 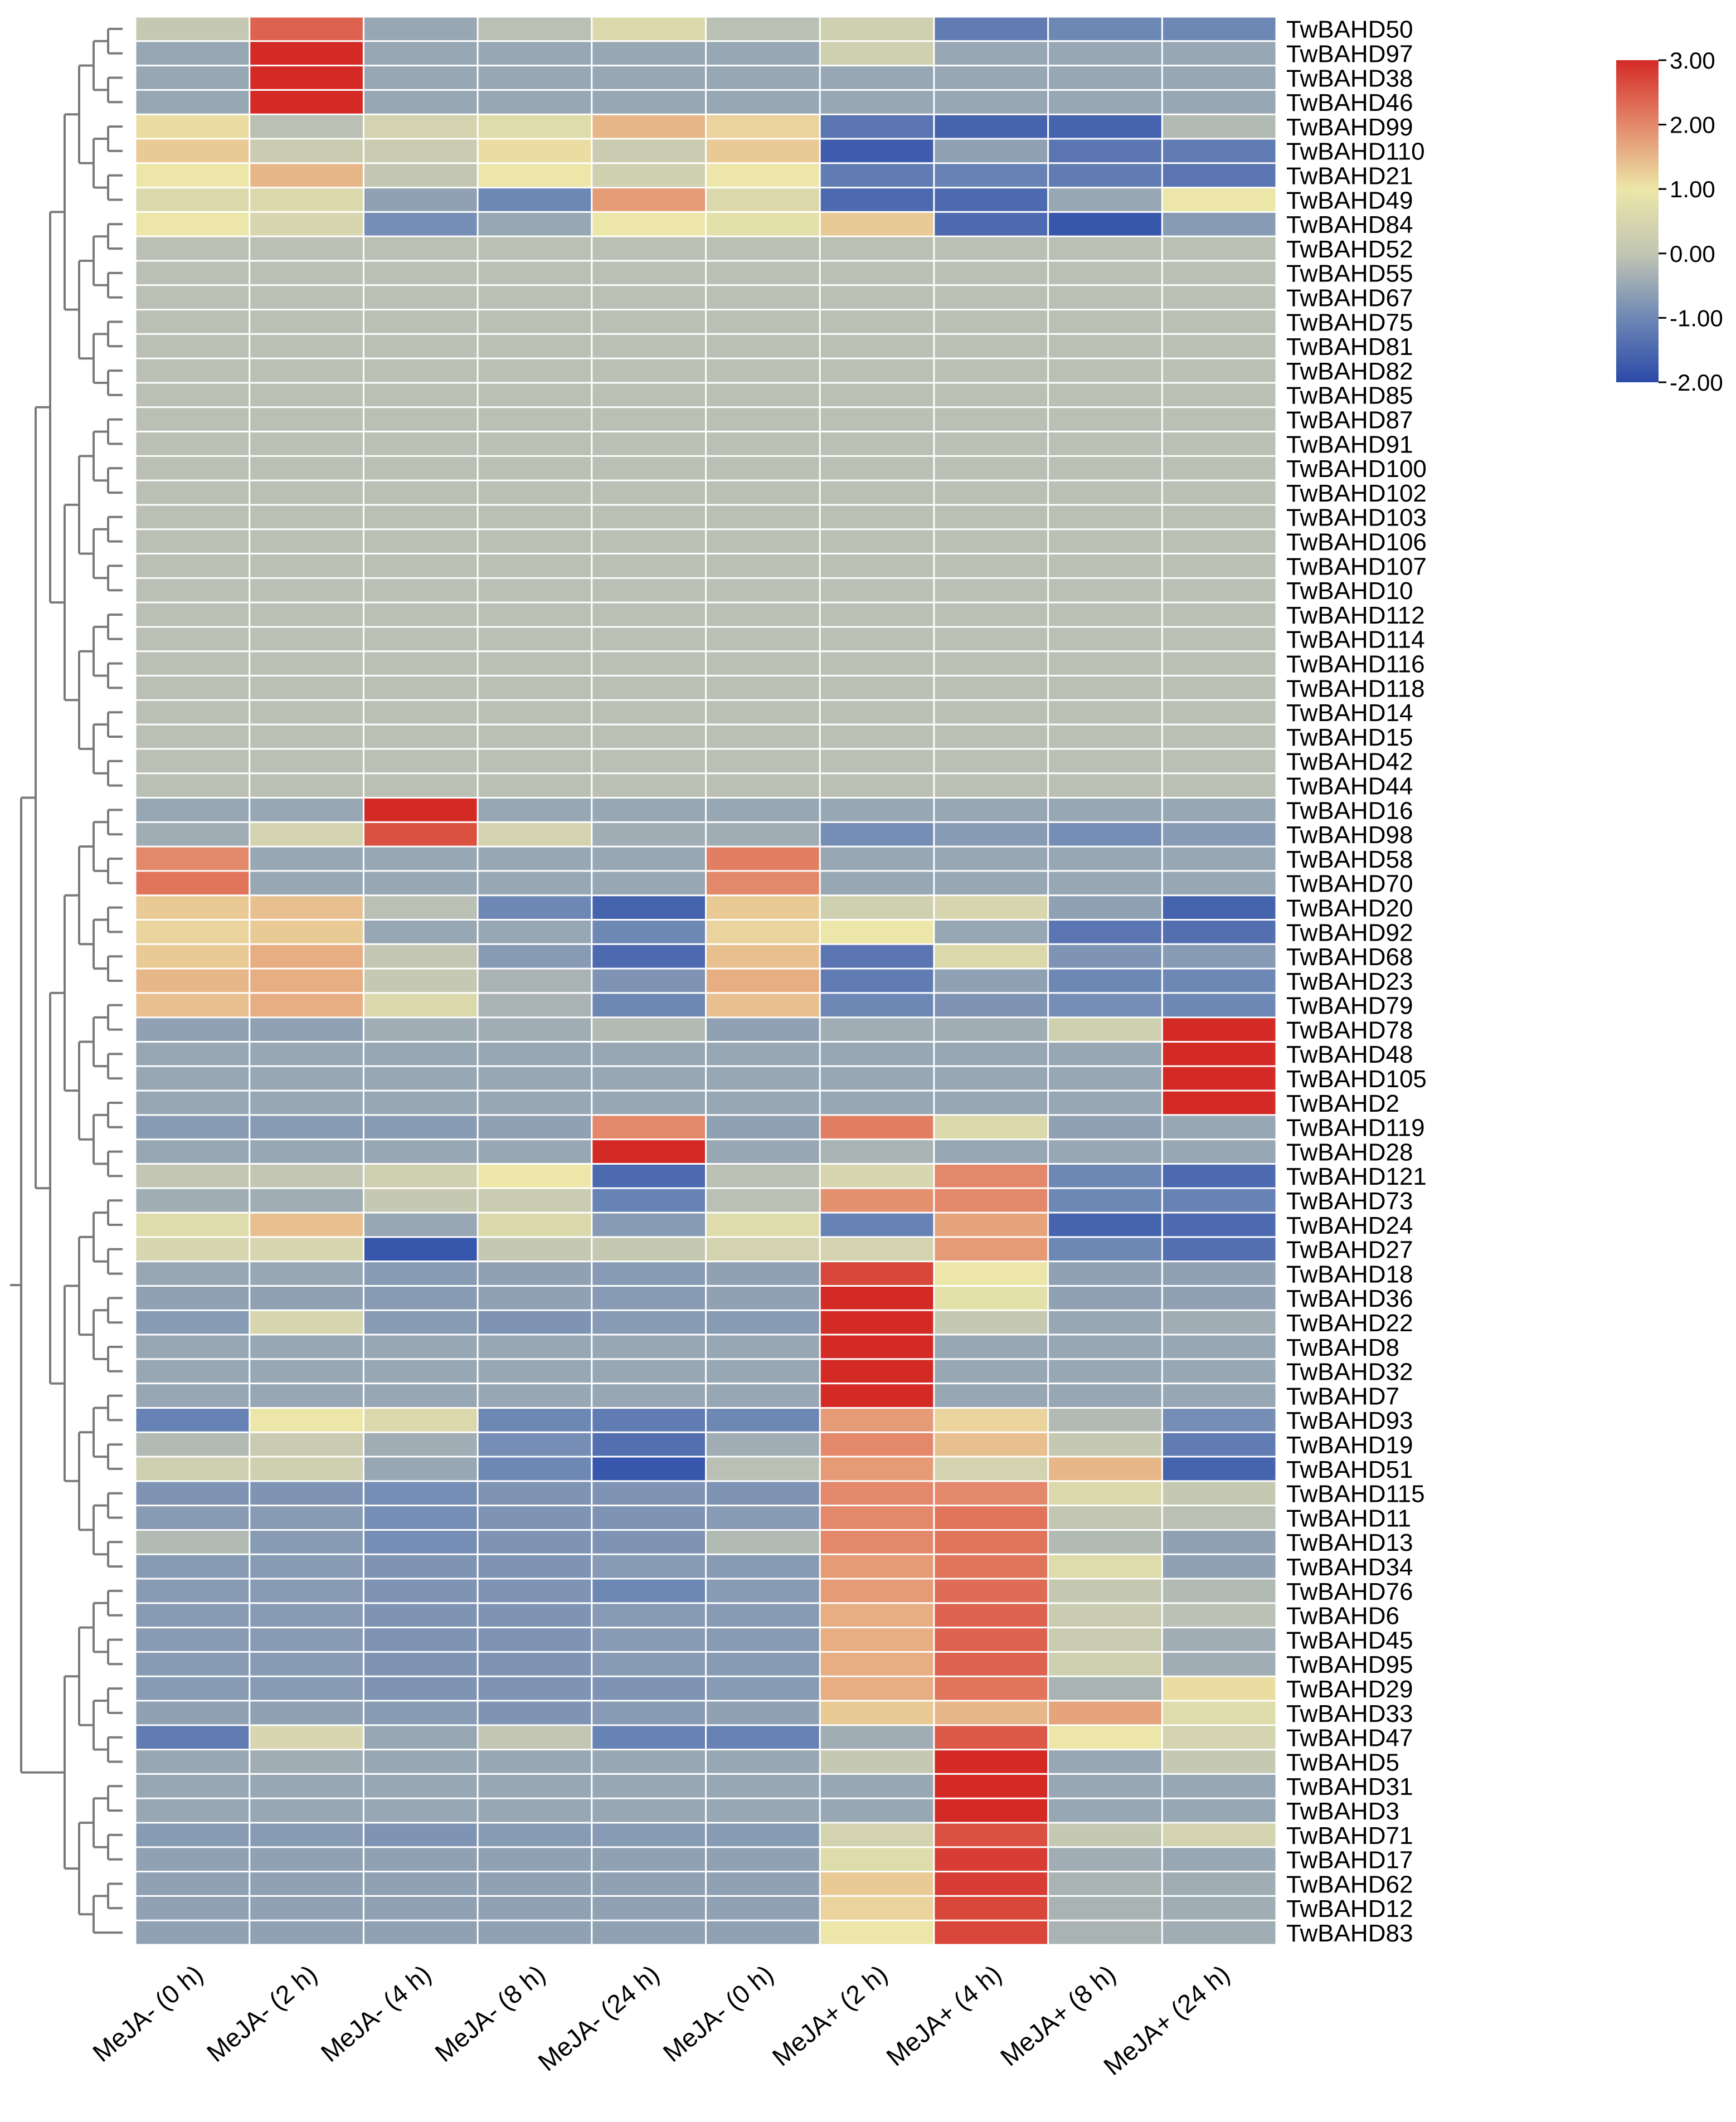 What do you see at coordinates (1349, 1469) in the screenshot?
I see `row-label: TwBAHD51` at bounding box center [1349, 1469].